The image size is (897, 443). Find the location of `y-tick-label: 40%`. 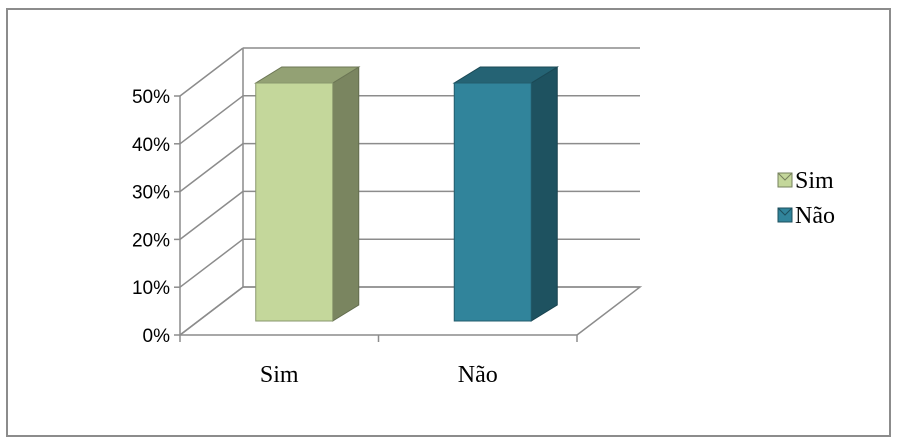

y-tick-label: 40% is located at coordinates (151, 145).